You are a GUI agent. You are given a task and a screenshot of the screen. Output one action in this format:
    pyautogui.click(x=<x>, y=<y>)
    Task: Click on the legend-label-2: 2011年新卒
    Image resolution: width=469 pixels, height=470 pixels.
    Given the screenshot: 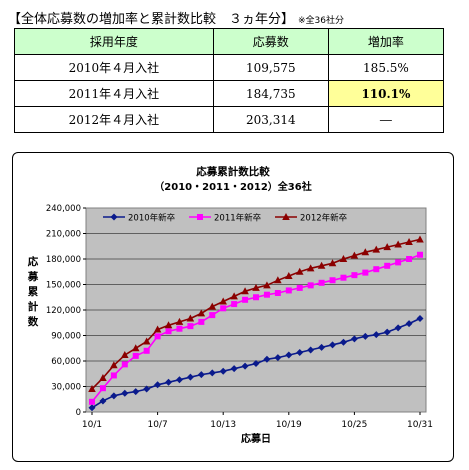 What is the action you would take?
    pyautogui.click(x=238, y=218)
    